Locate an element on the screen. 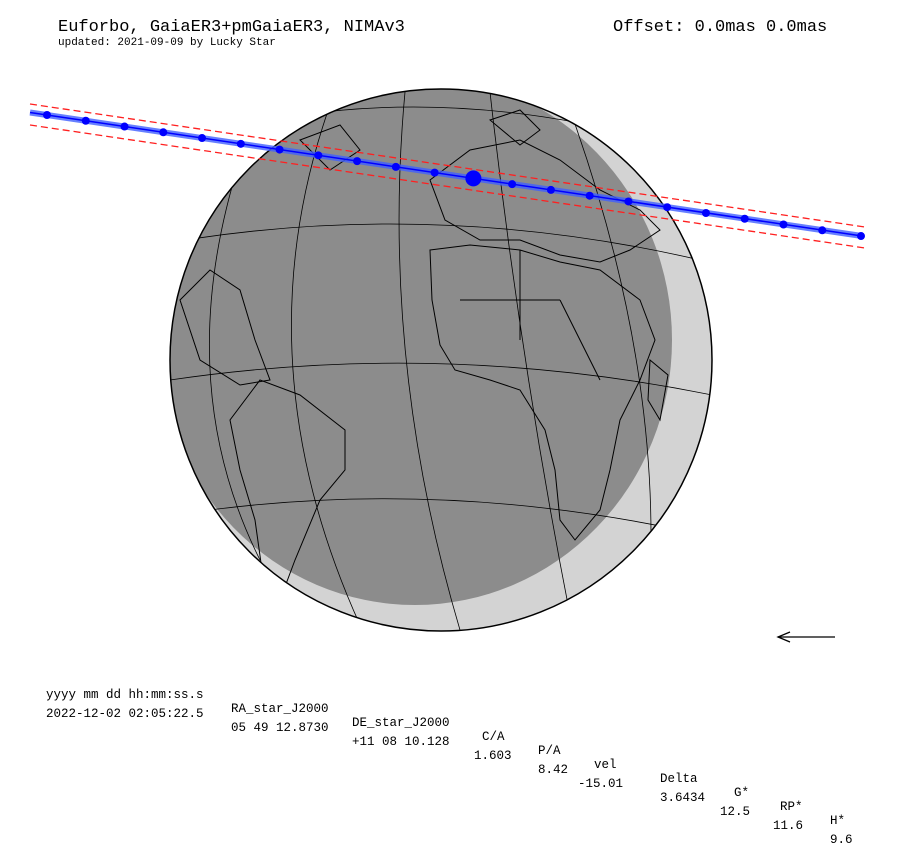 This screenshot has width=900, height=847. col-ra: RA_star_J2000 is located at coordinates (280, 709).